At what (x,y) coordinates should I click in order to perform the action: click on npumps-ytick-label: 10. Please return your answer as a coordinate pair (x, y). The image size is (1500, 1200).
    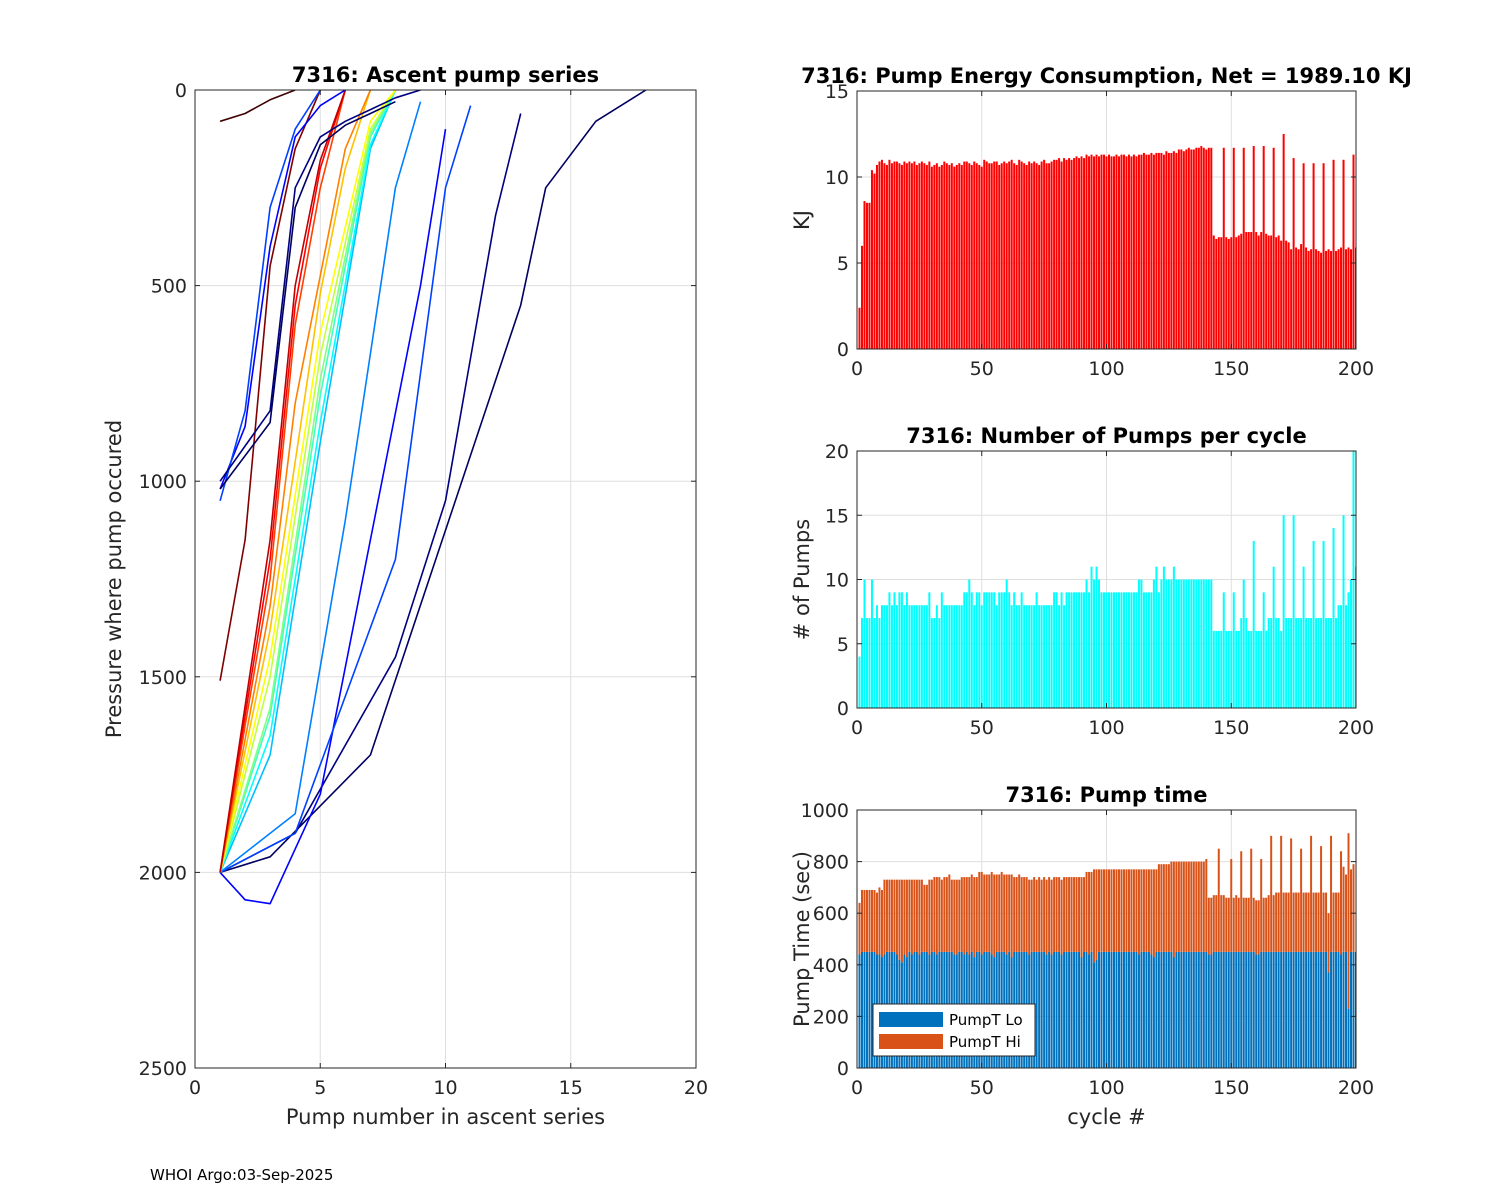
    Looking at the image, I should click on (837, 581).